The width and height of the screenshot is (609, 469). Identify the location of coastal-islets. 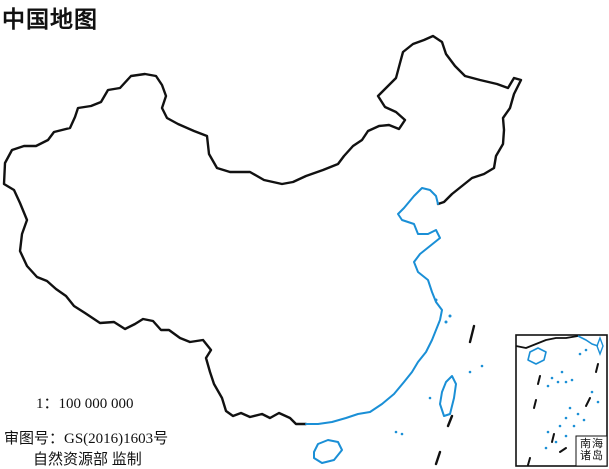
(439, 367).